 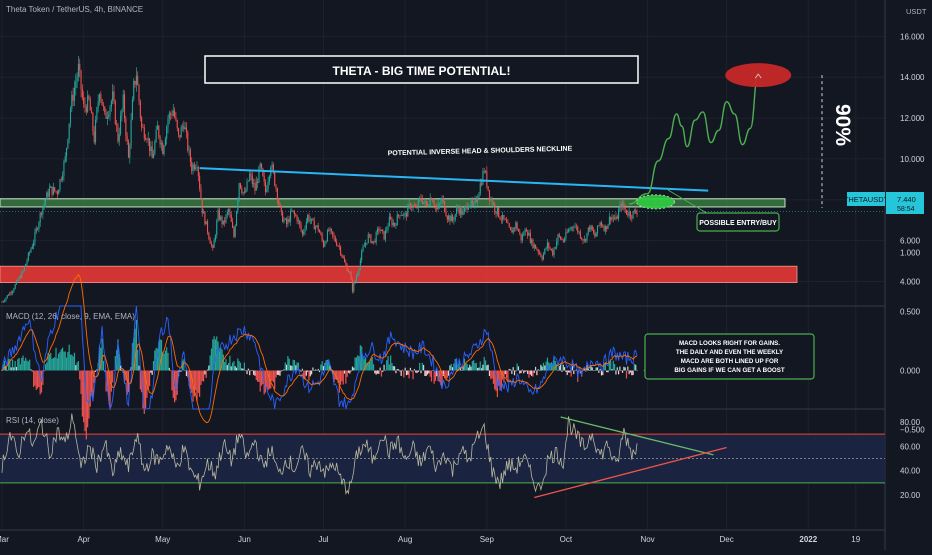 What do you see at coordinates (655, 202) in the screenshot?
I see `entry-ellipse` at bounding box center [655, 202].